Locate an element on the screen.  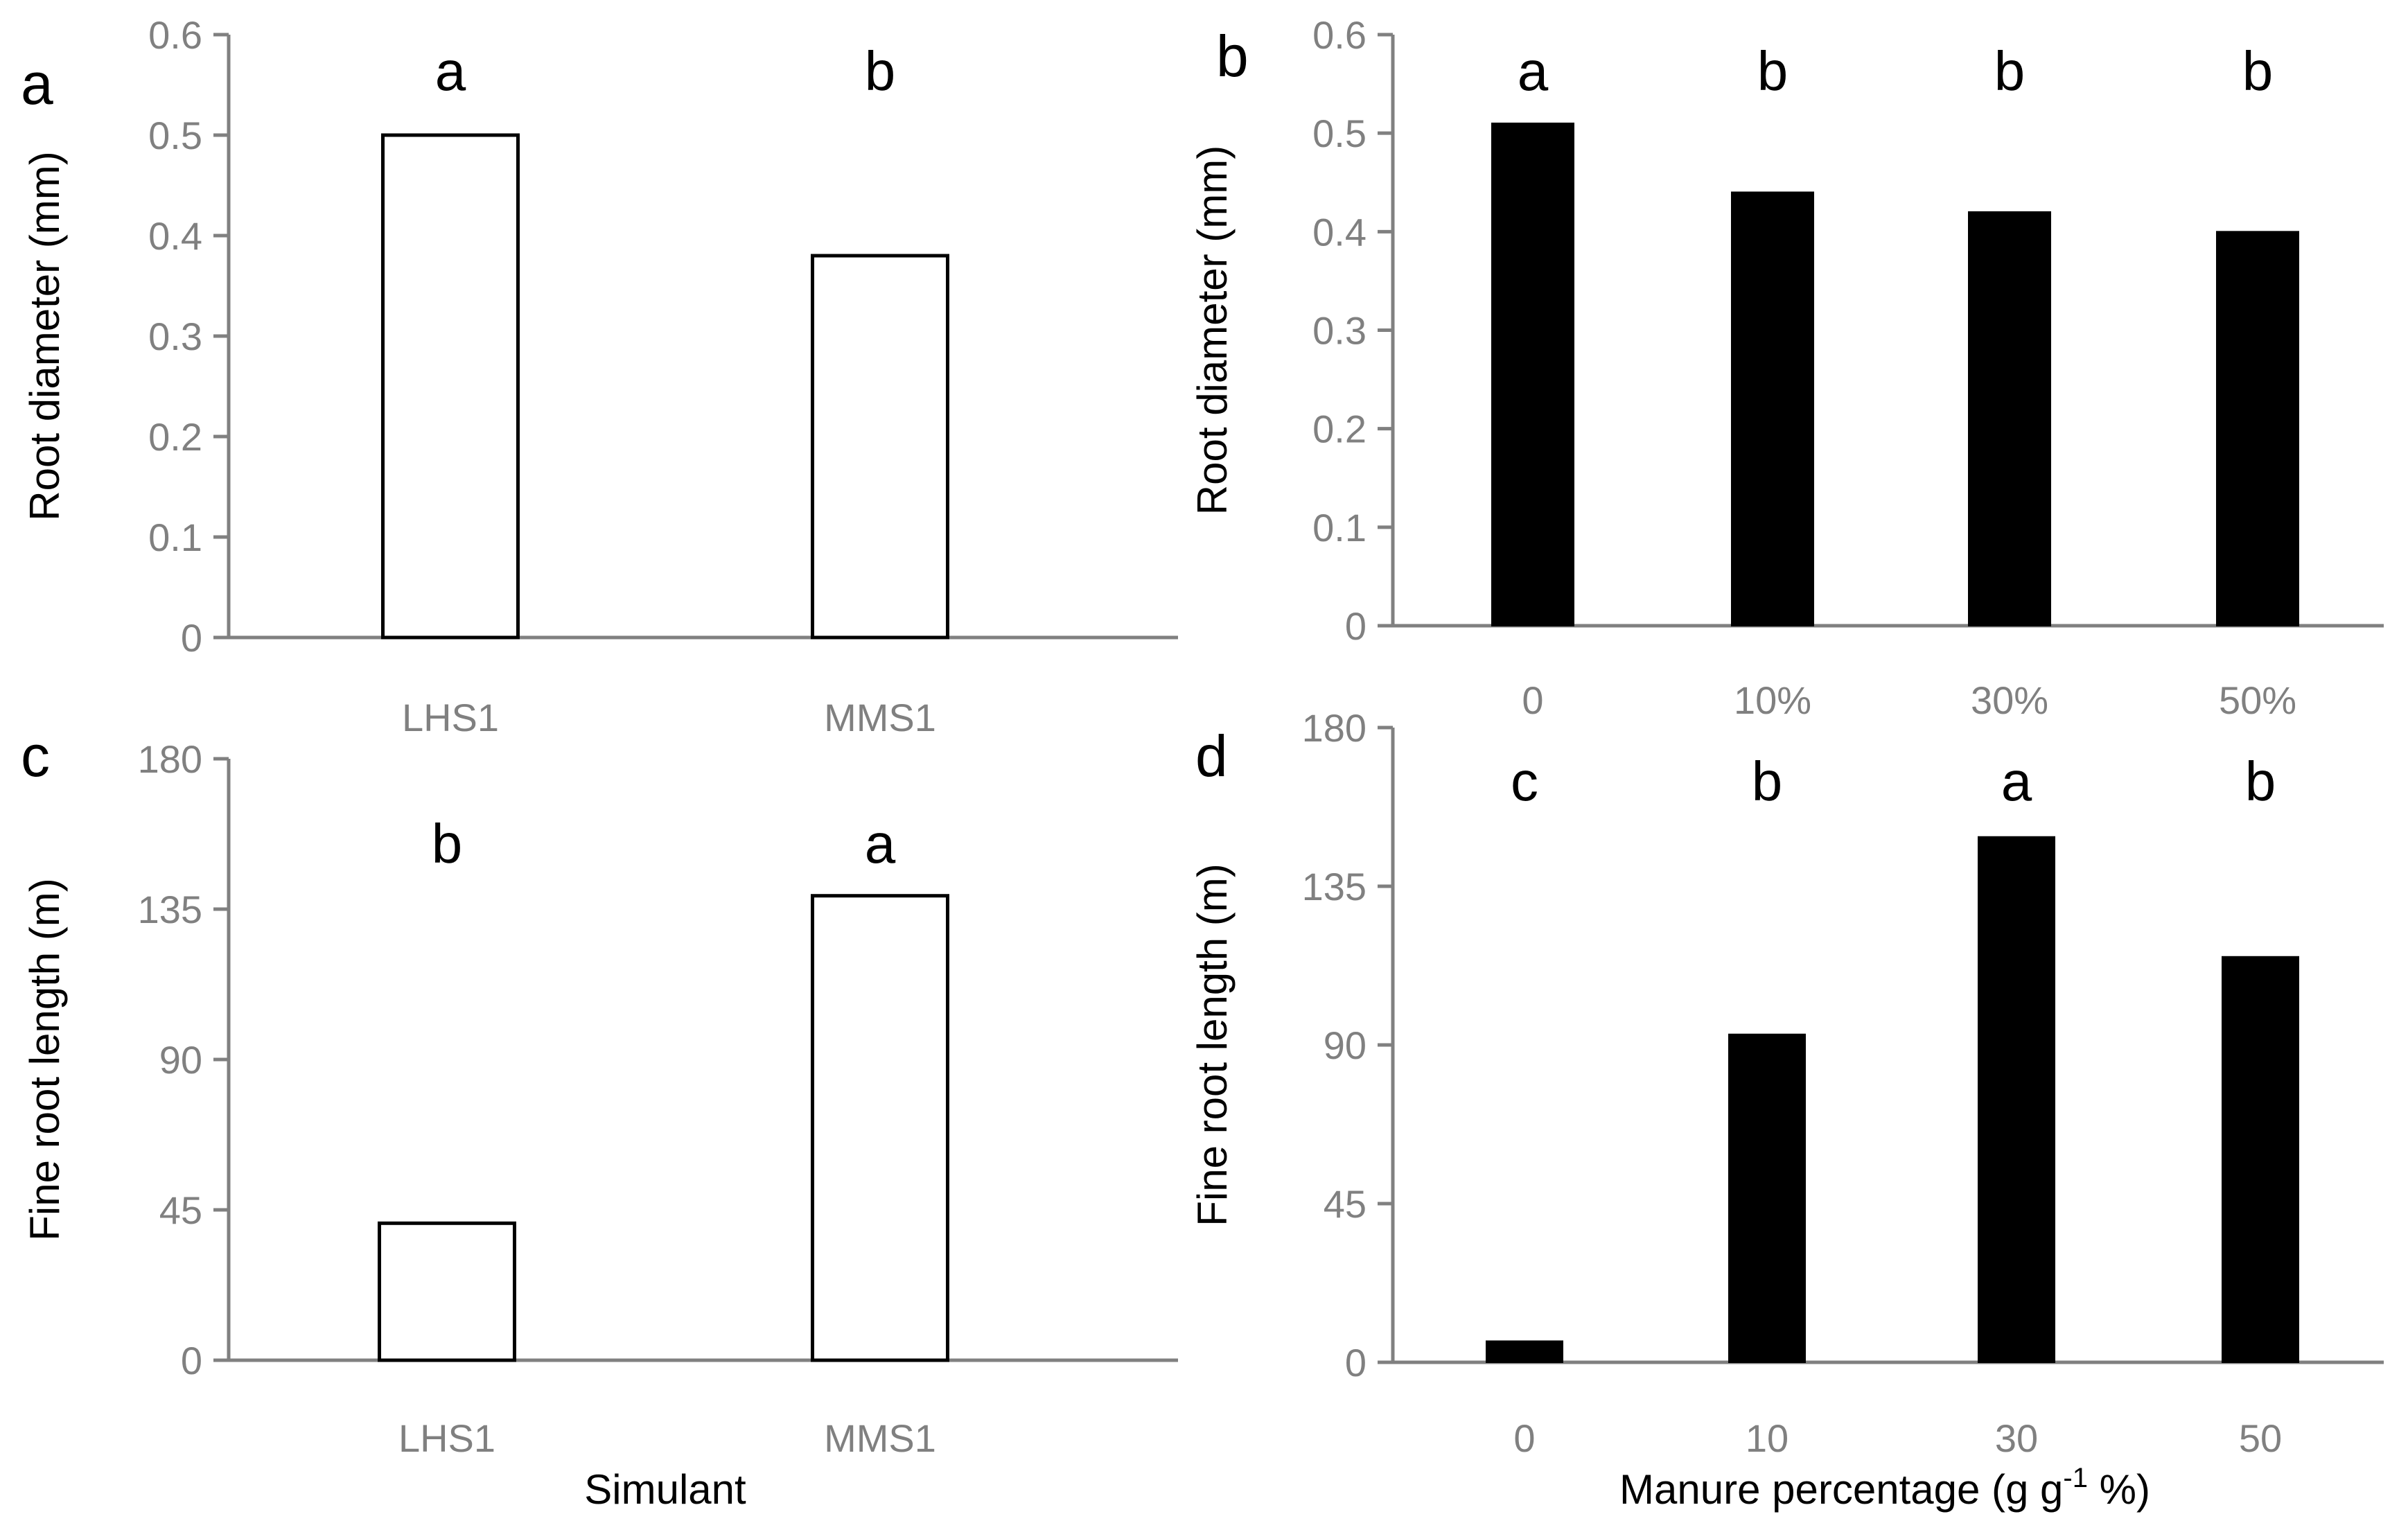
significance-letter: c is located at coordinates (1524, 781).